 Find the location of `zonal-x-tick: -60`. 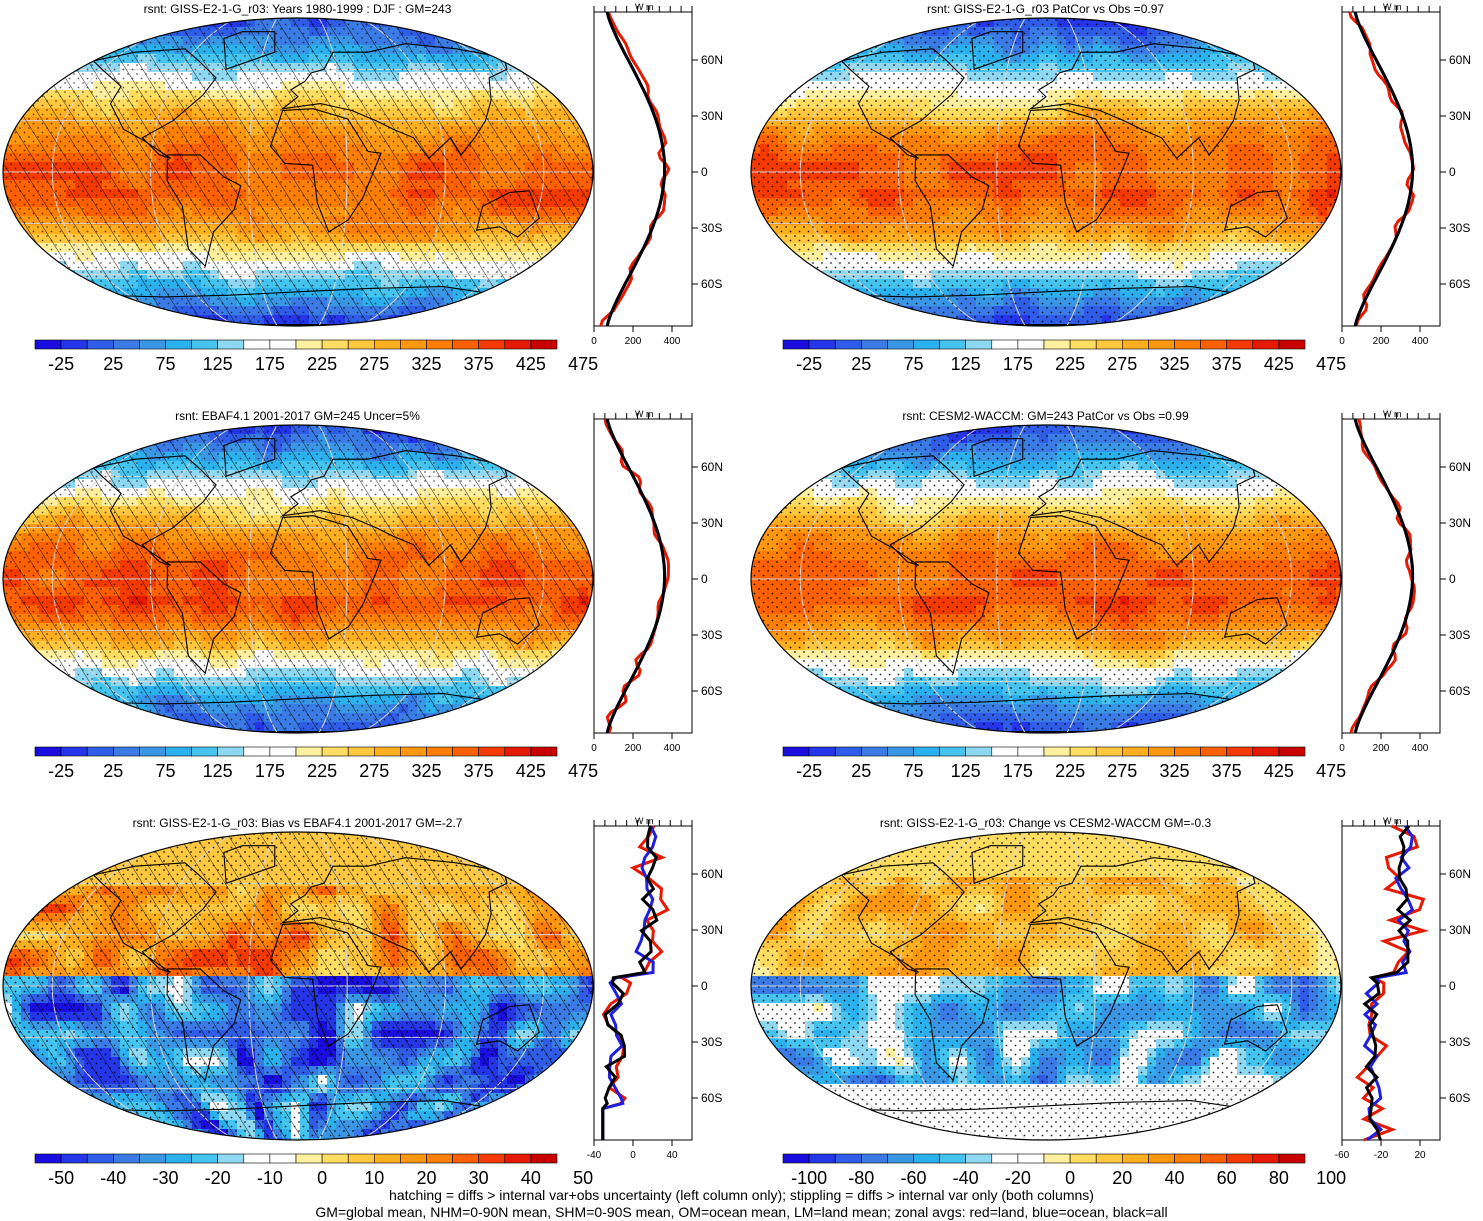

zonal-x-tick: -60 is located at coordinates (1342, 1155).